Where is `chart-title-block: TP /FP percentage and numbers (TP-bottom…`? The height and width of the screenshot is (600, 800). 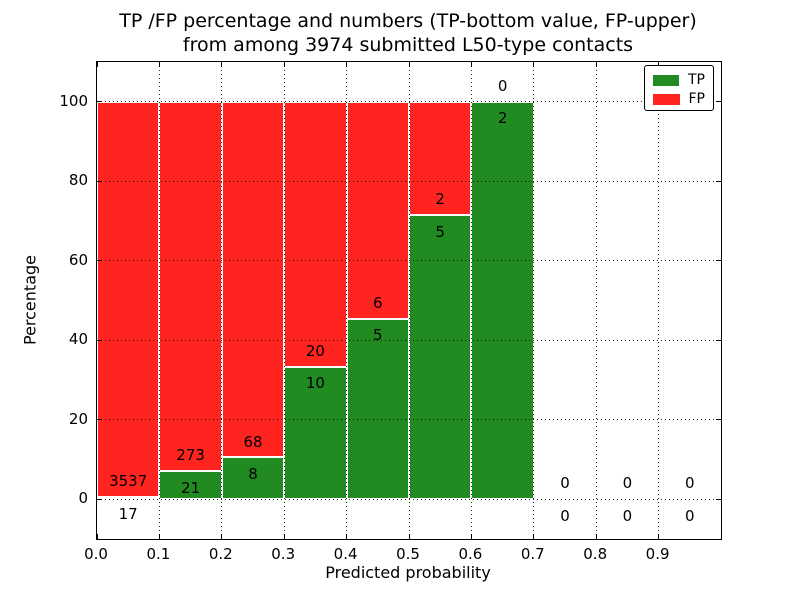 chart-title-block: TP /FP percentage and numbers (TP-bottom… is located at coordinates (408, 33).